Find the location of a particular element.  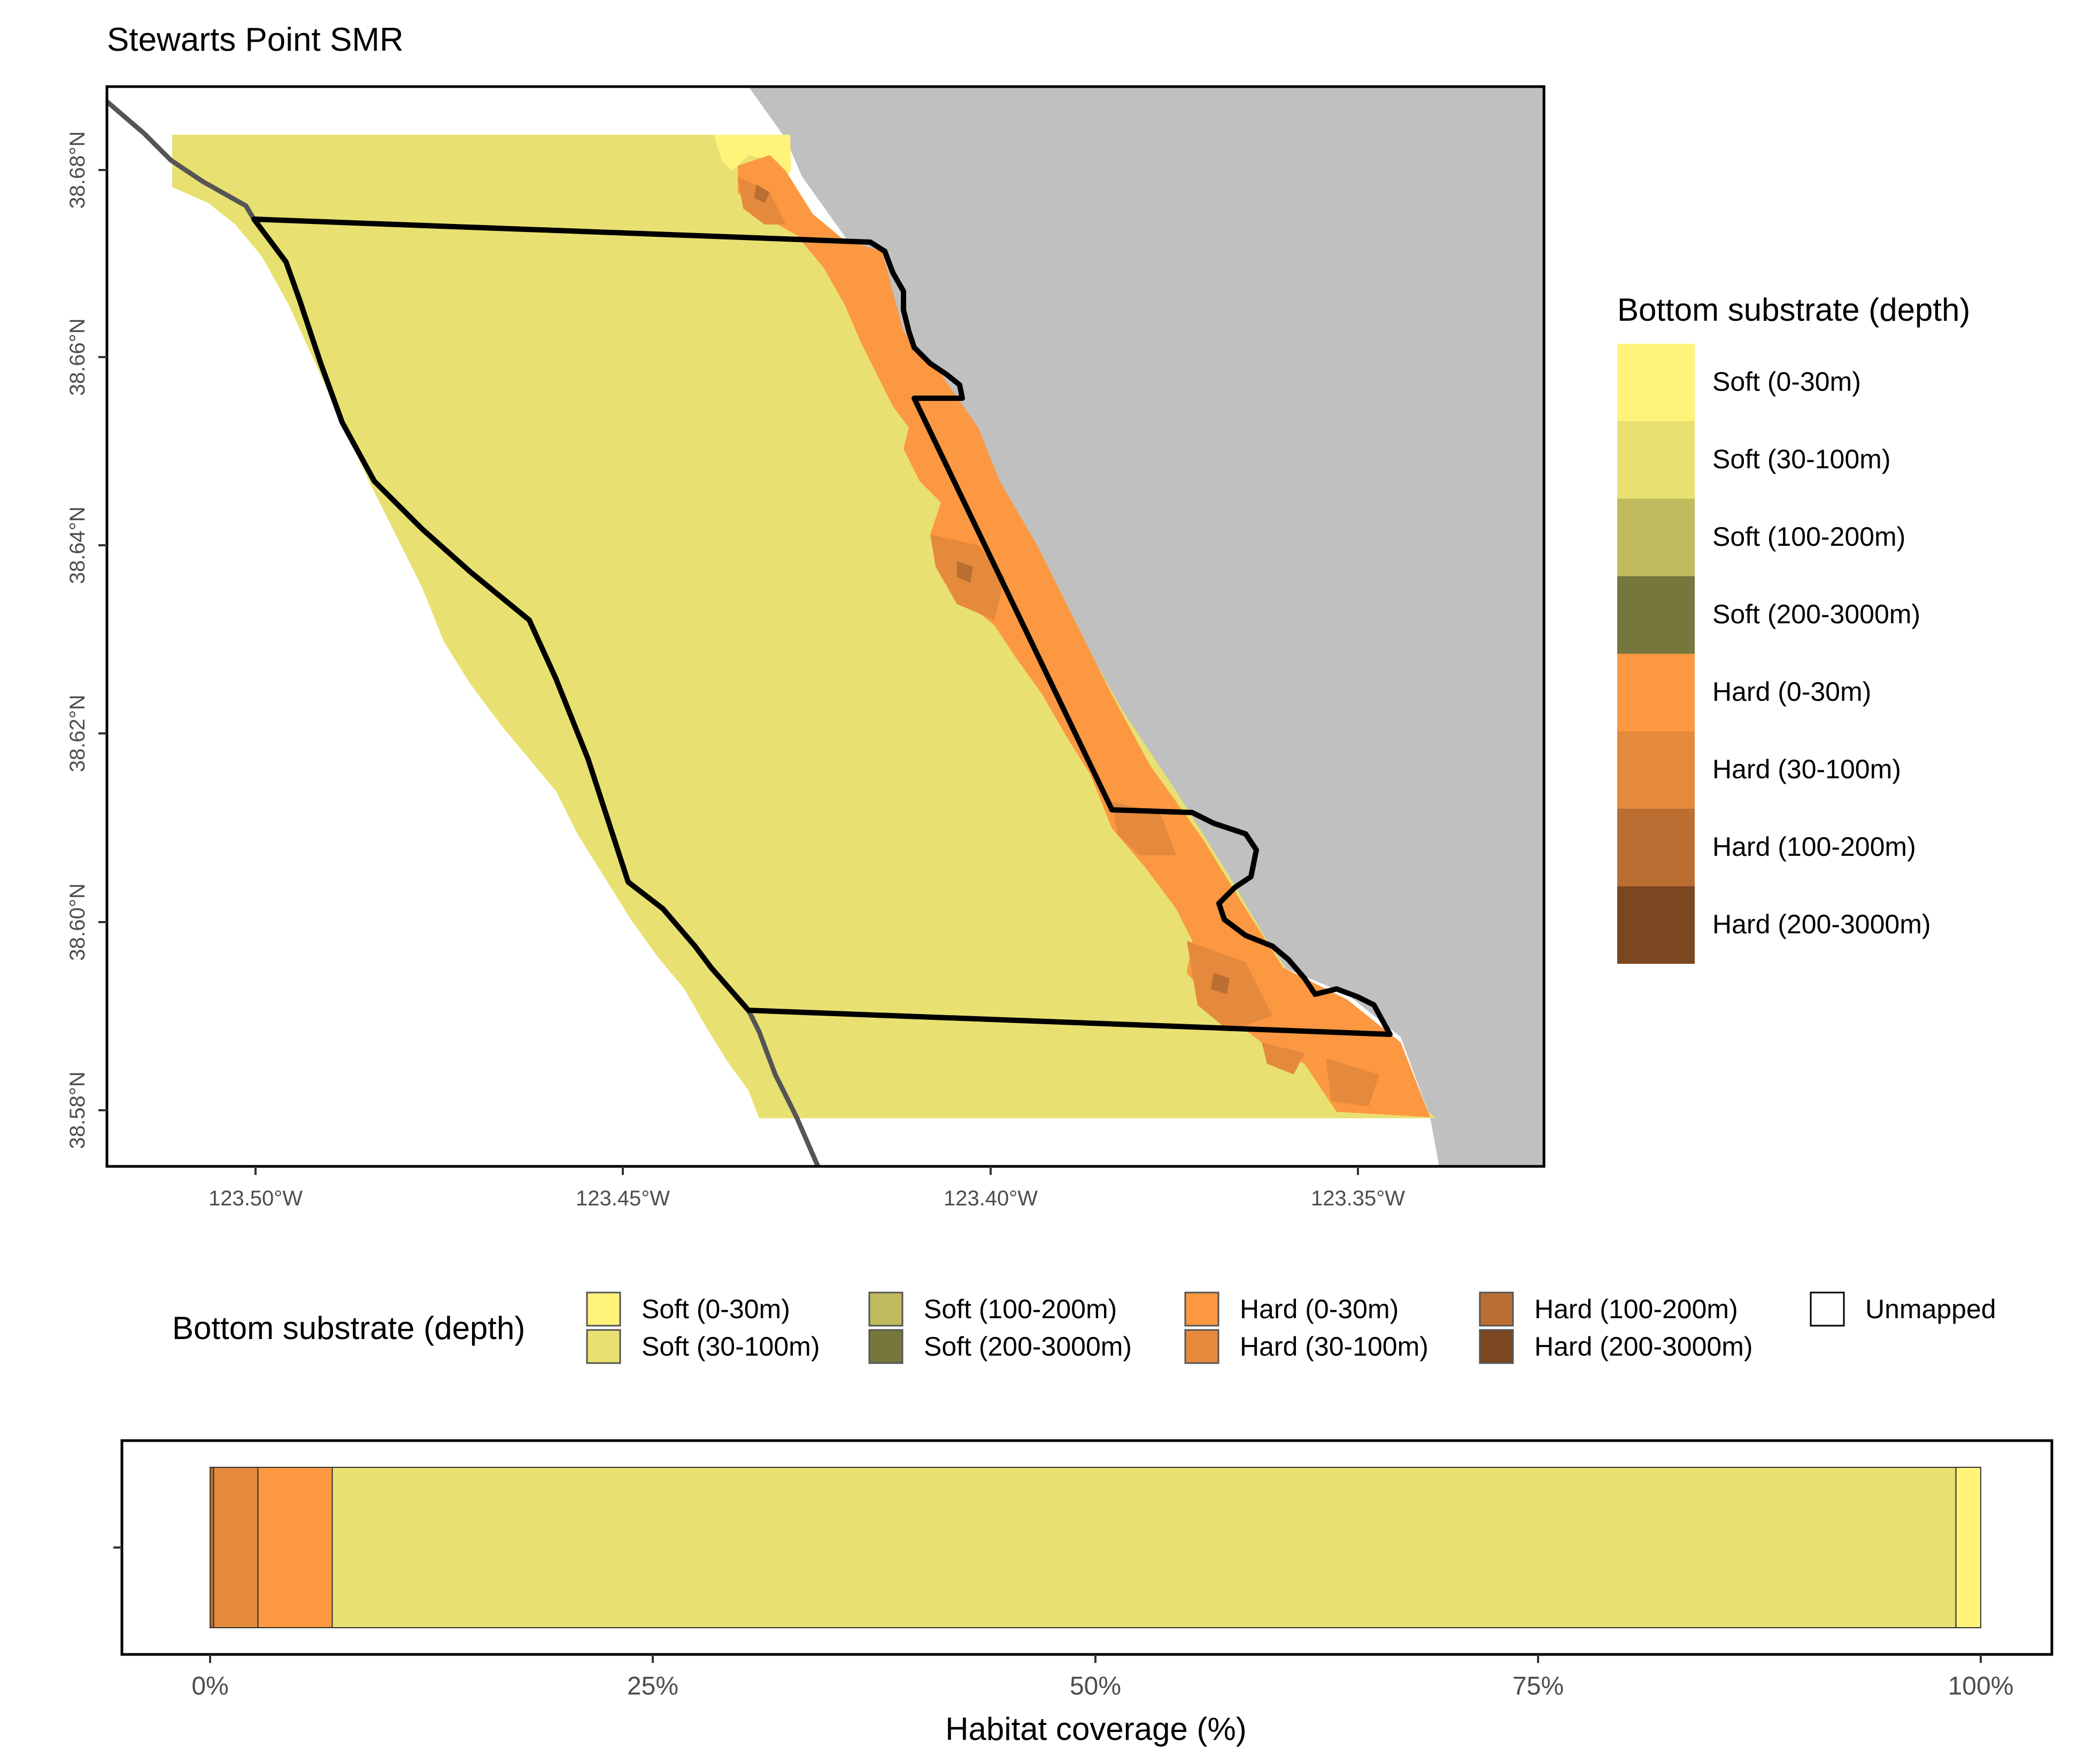

bottom-legend-title: Bottom substrate (depth) is located at coordinates (348, 1328).